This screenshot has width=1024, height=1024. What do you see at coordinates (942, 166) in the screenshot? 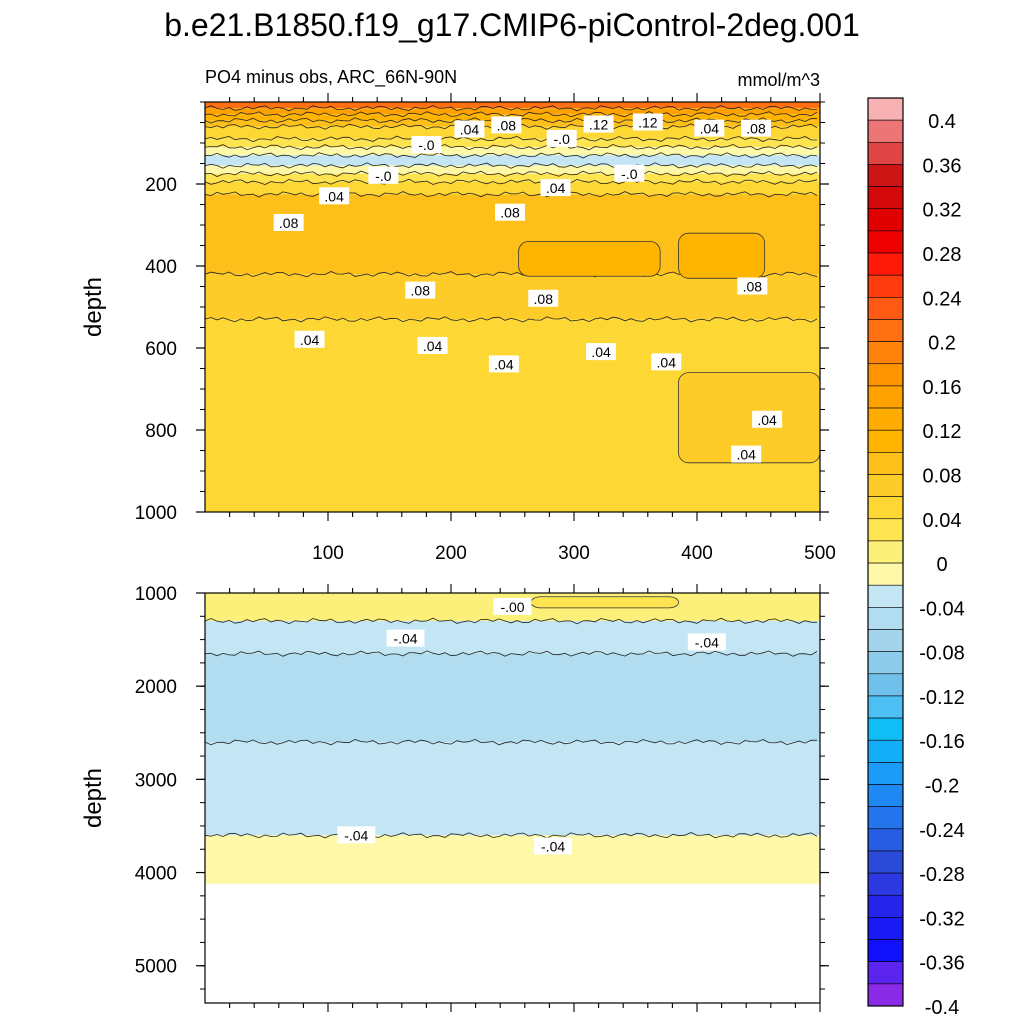
I see `colorbar-label: 0.36` at bounding box center [942, 166].